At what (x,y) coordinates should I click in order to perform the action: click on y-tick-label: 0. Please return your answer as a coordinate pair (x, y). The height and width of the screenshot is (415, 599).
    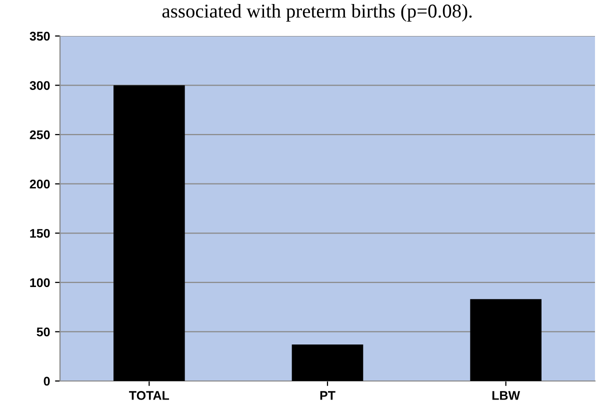
    Looking at the image, I should click on (47, 381).